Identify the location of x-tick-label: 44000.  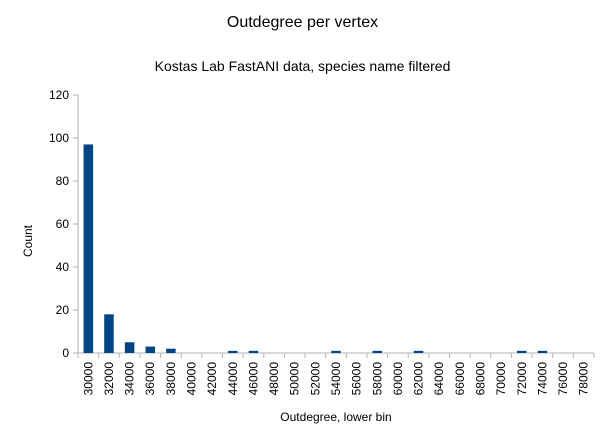
(233, 379).